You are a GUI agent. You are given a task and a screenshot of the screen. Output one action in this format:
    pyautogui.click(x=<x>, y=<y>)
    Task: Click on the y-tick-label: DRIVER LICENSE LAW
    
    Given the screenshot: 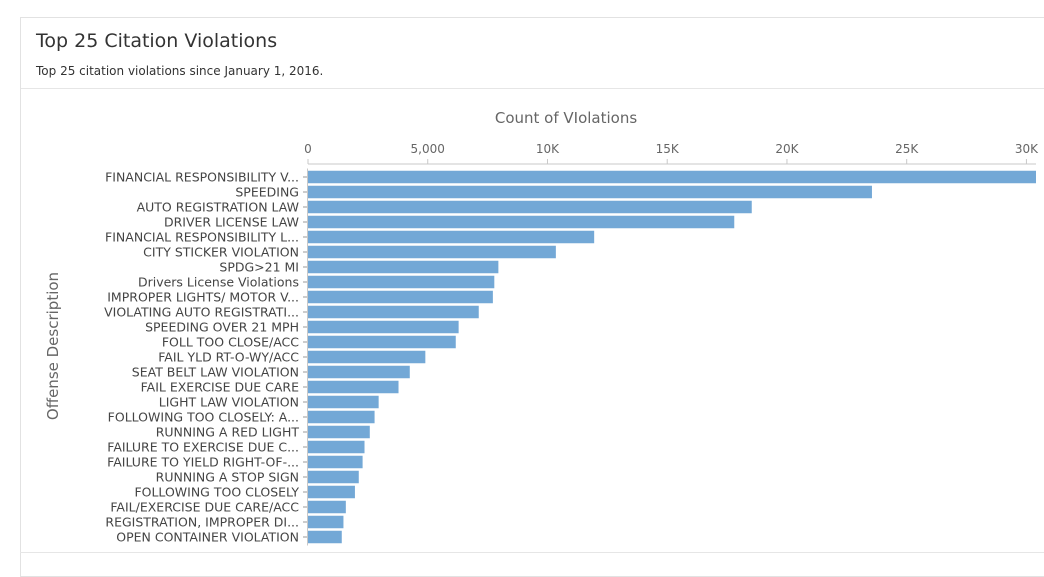 What is the action you would take?
    pyautogui.click(x=231, y=222)
    